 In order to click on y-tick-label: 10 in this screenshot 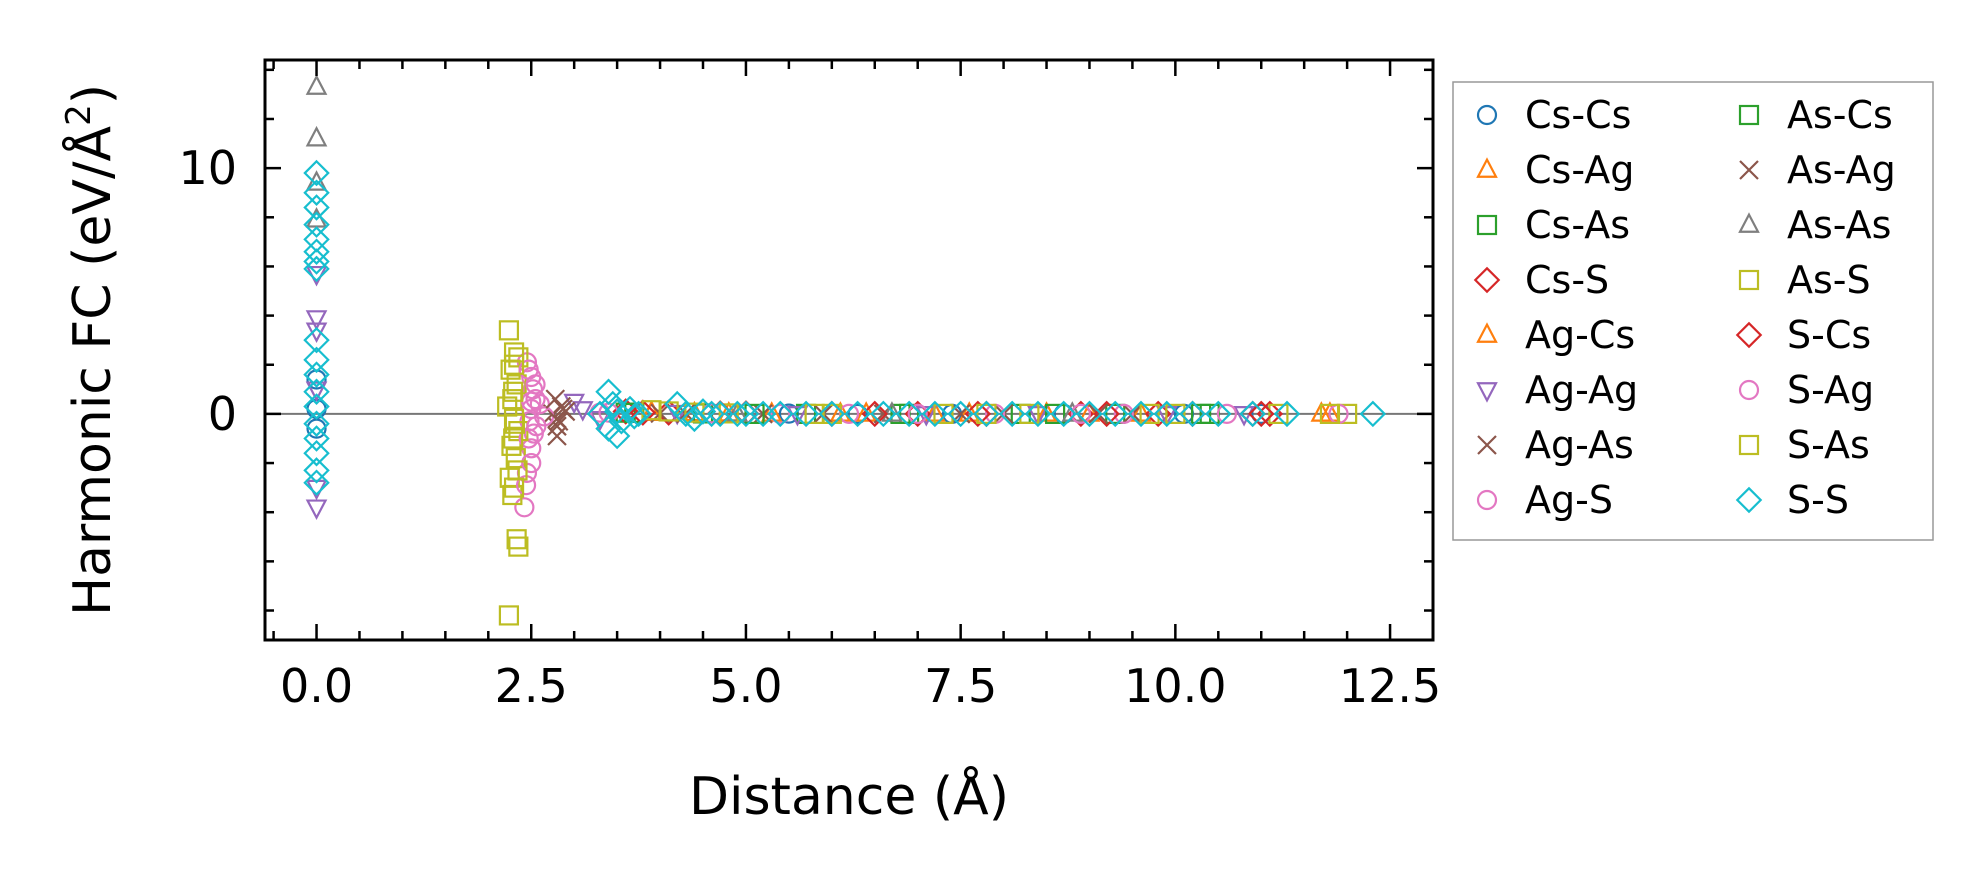, I will do `click(207, 168)`.